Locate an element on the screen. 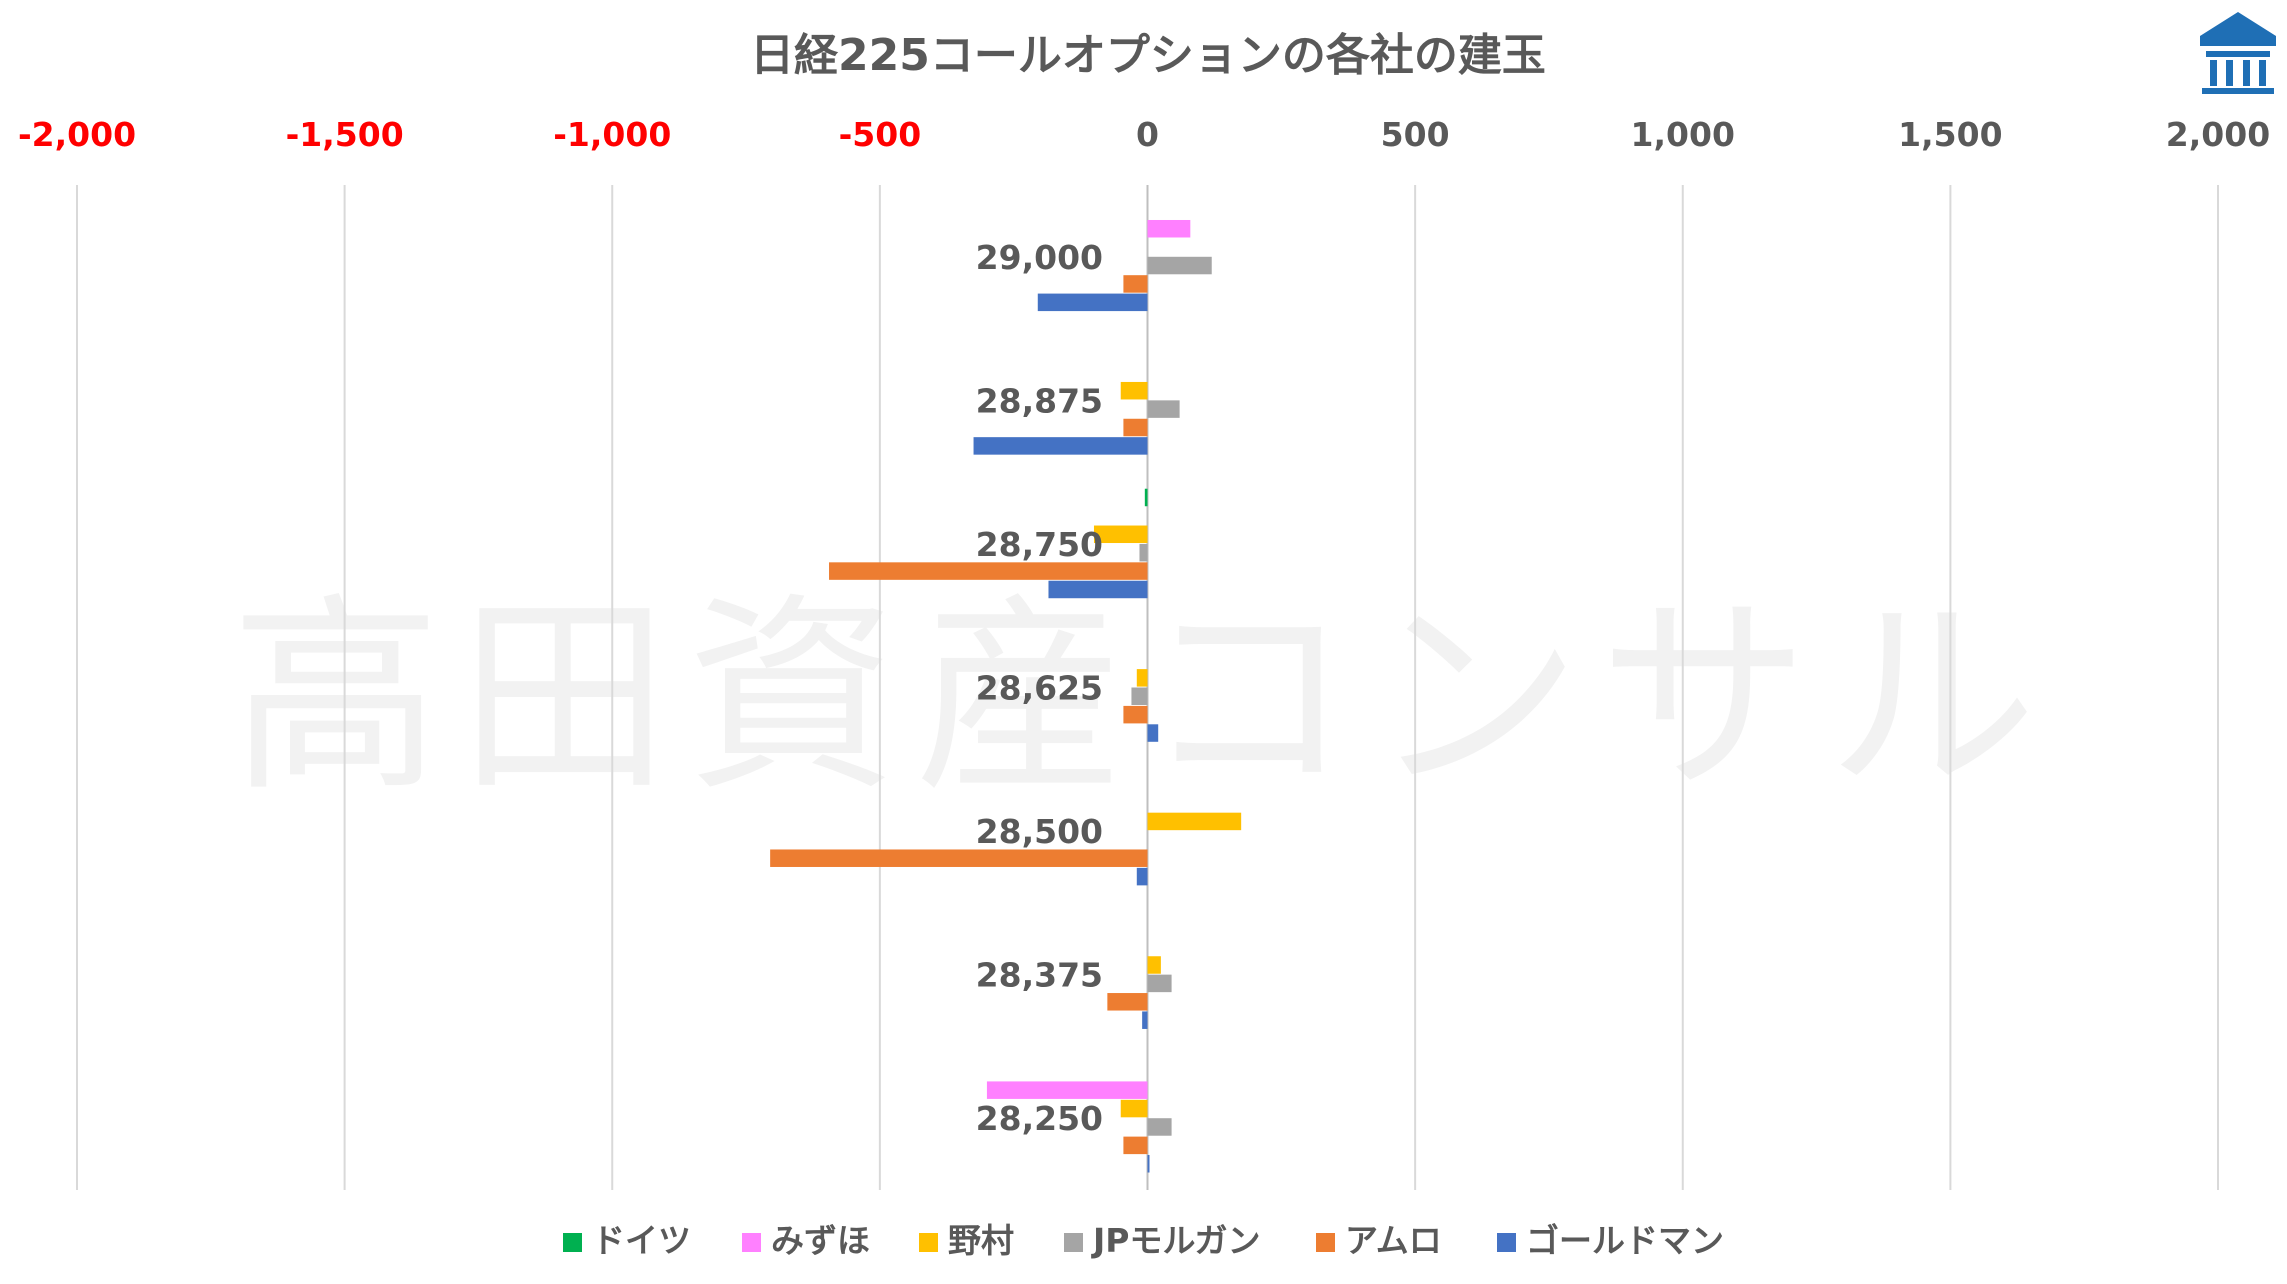 The width and height of the screenshot is (2287, 1284). category-label: 28,625 is located at coordinates (1039, 688).